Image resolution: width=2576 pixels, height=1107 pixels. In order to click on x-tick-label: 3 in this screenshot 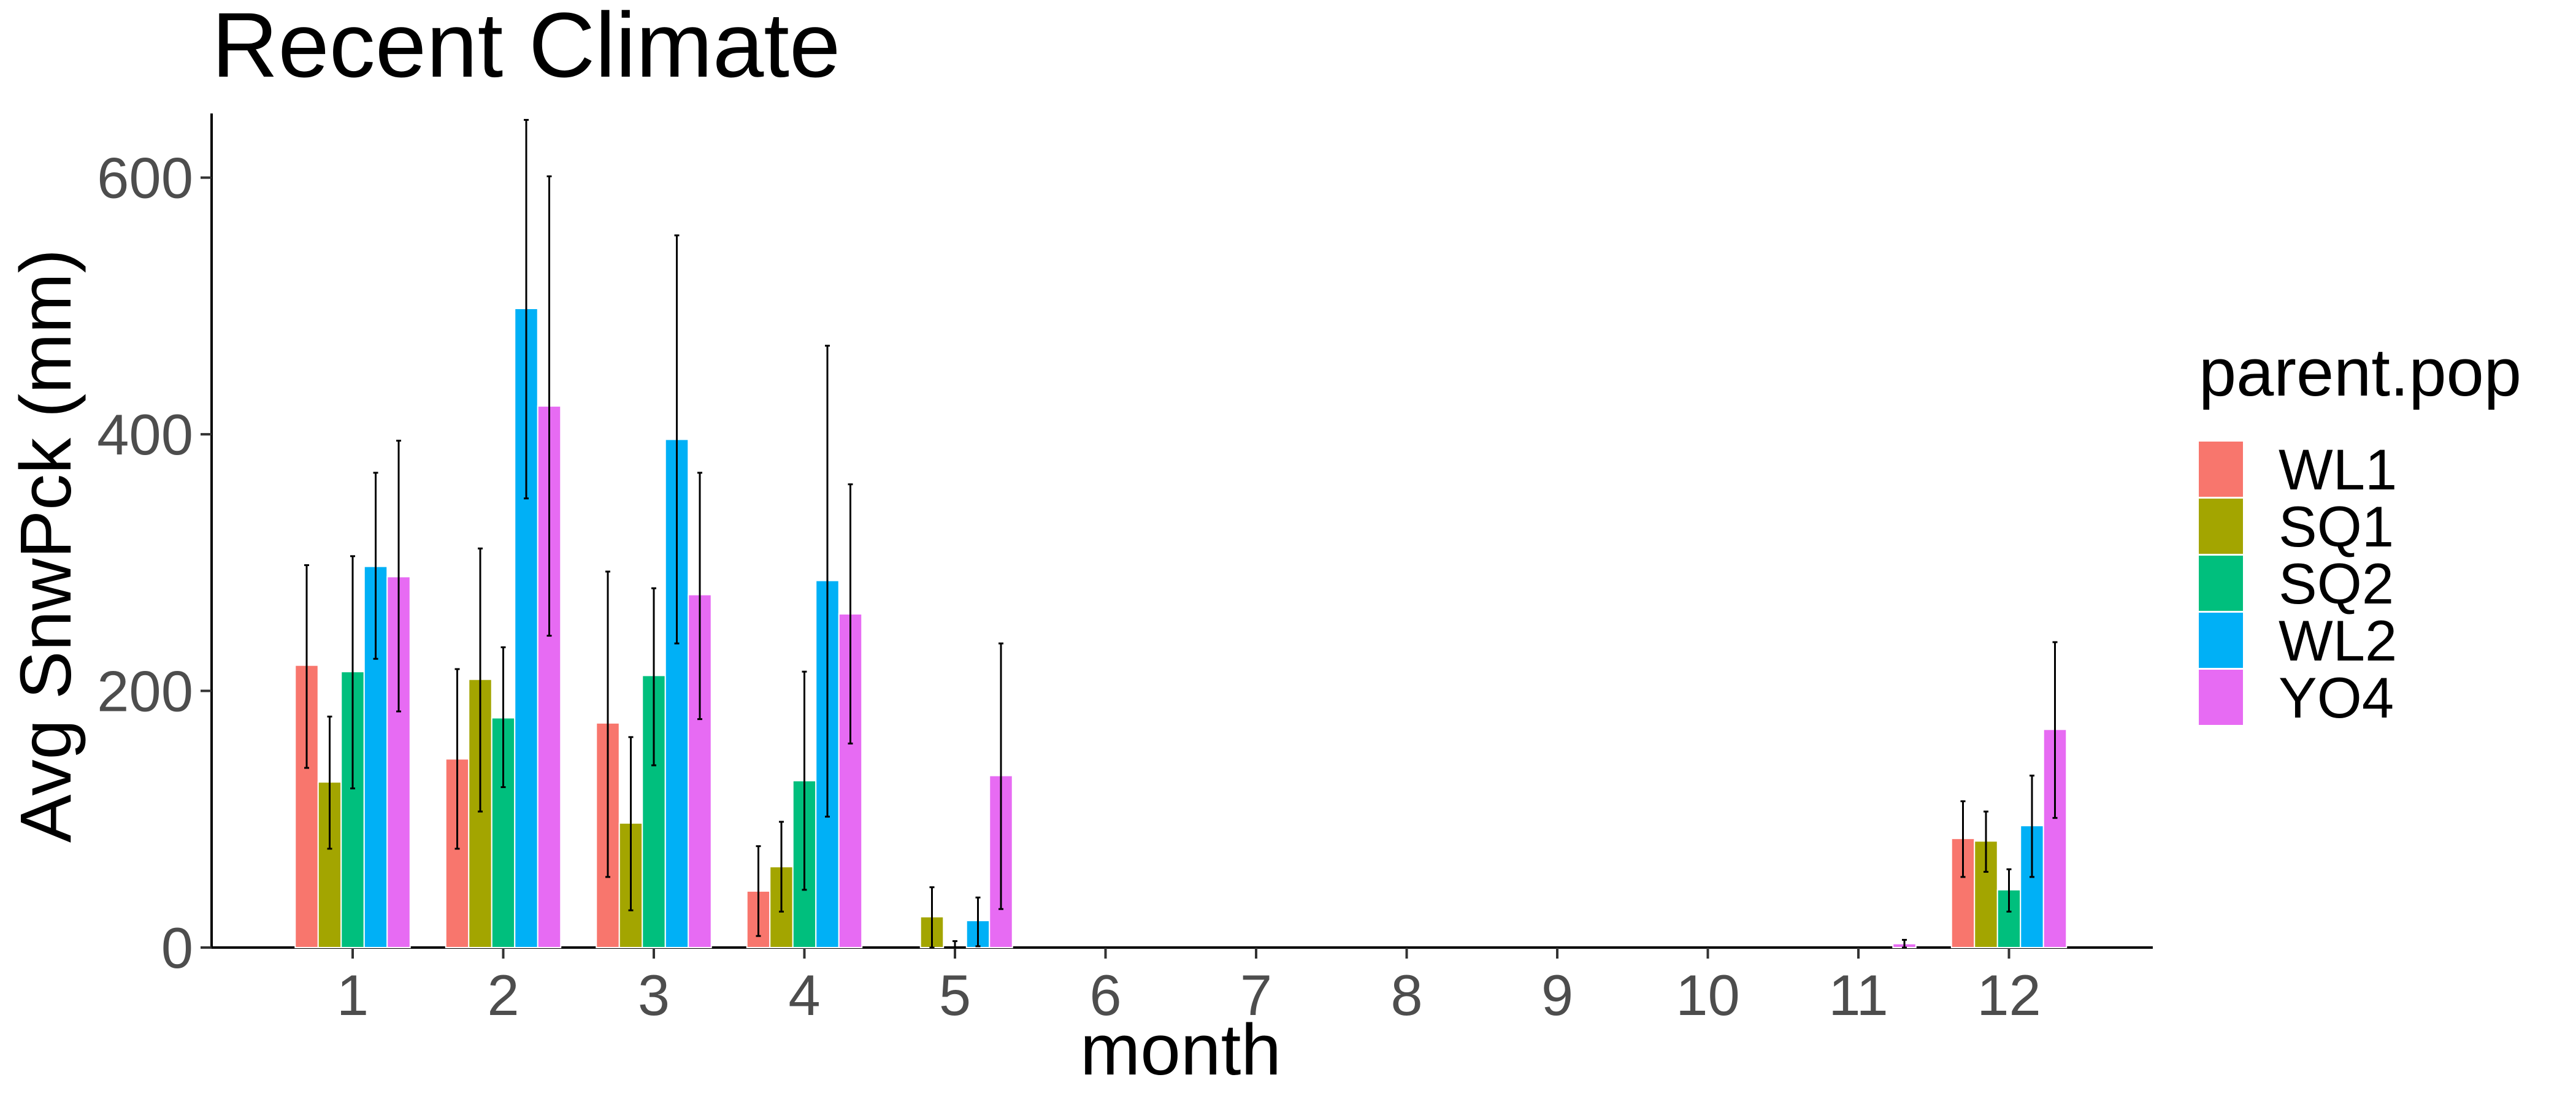, I will do `click(654, 995)`.